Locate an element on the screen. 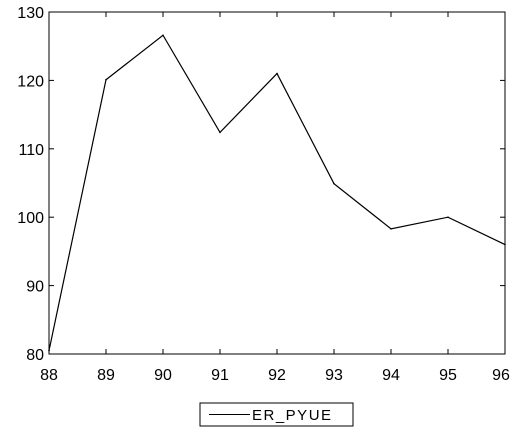 The height and width of the screenshot is (433, 515). x-tick-label-91: 91 is located at coordinates (220, 375).